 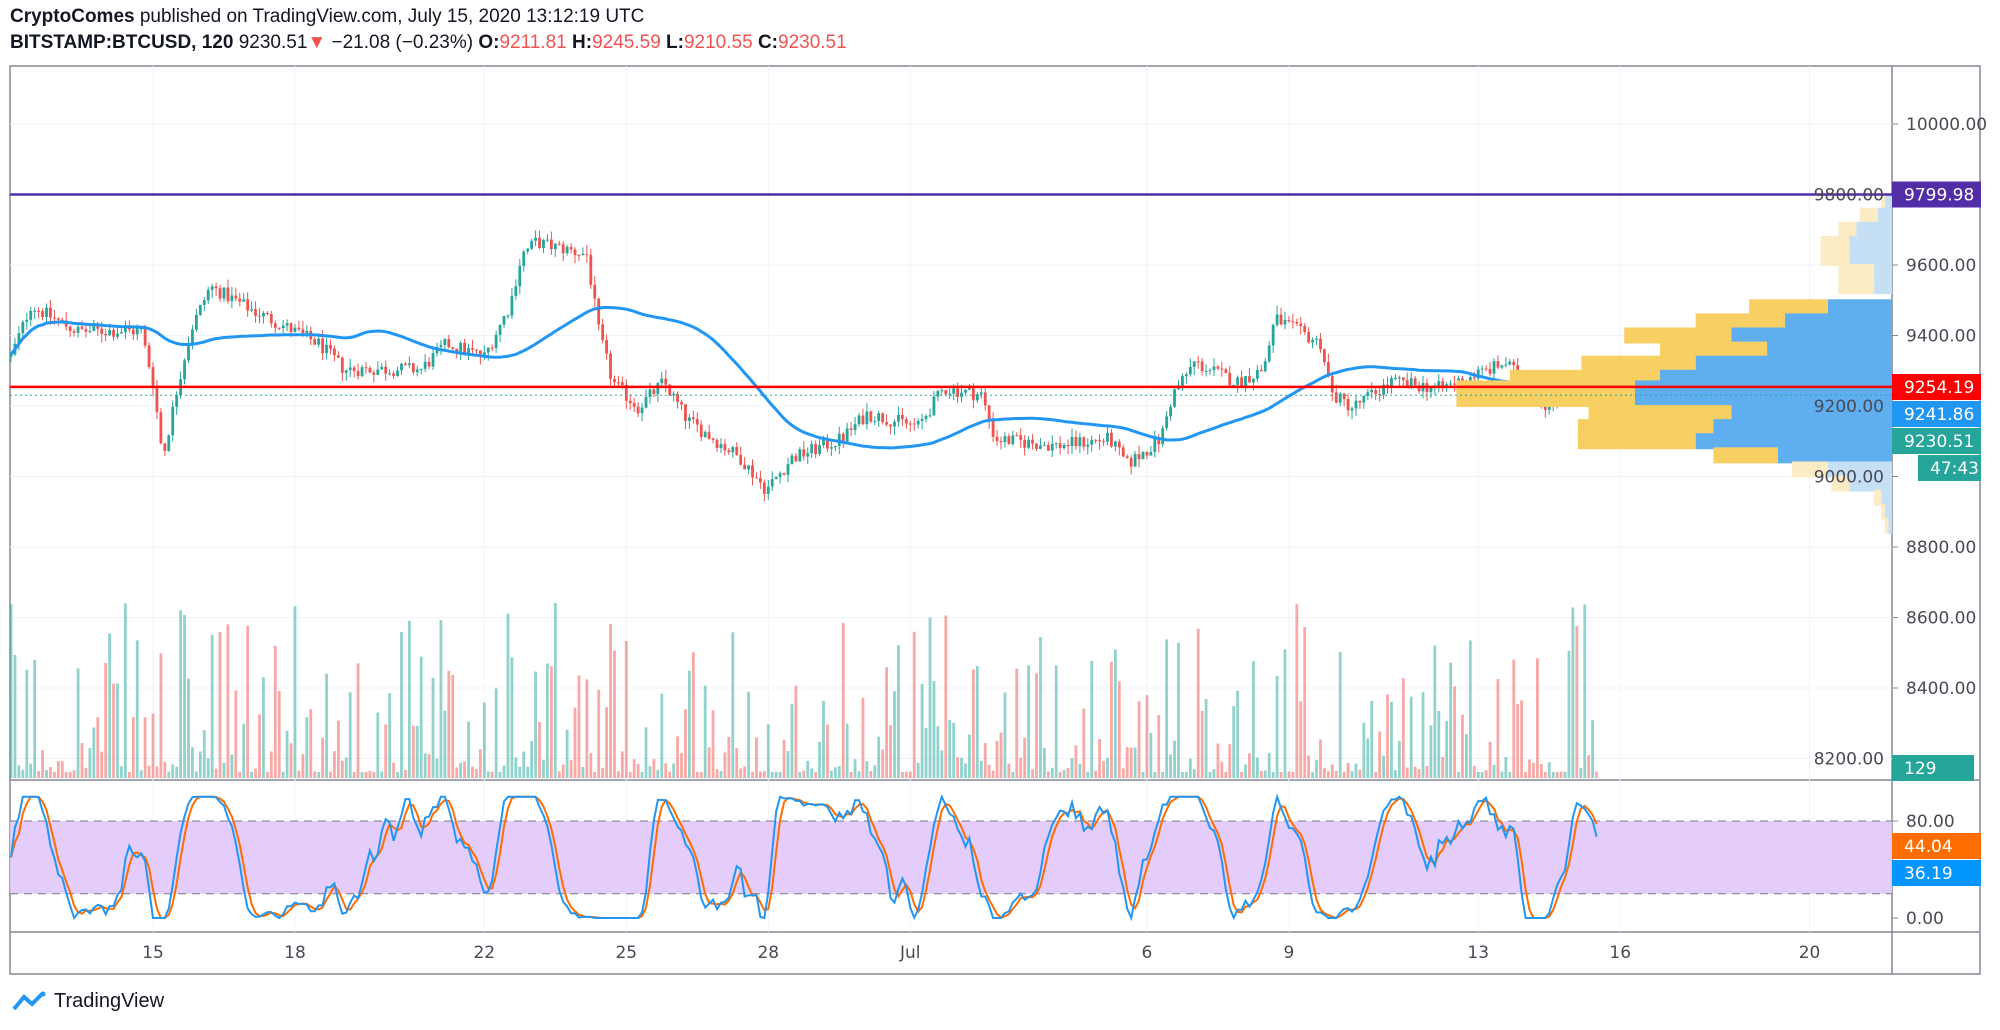 I want to click on price-tick-label: 9600.00, so click(x=1941, y=266).